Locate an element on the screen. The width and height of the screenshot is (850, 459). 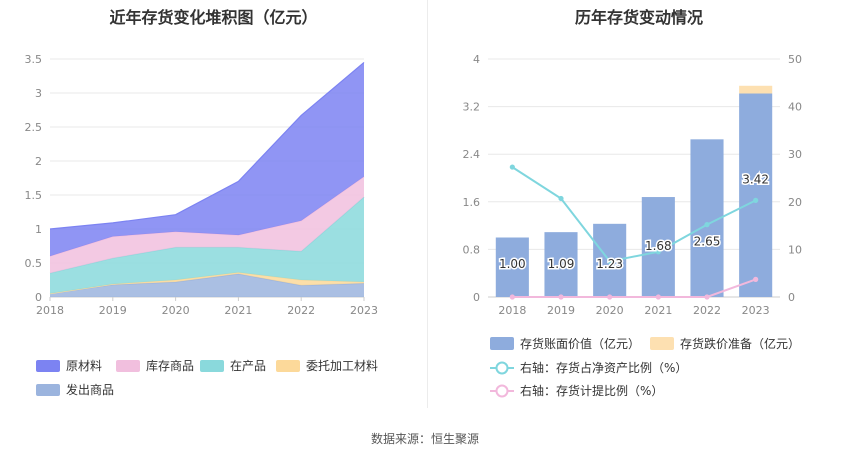
bar-inventory-2019 is located at coordinates (561, 264).